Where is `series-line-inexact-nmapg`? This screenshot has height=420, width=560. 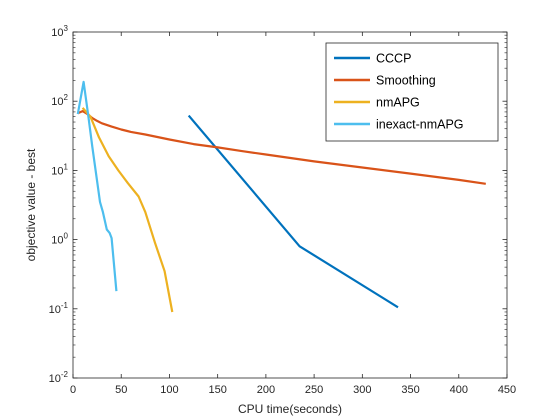 series-line-inexact-nmapg is located at coordinates (97, 186).